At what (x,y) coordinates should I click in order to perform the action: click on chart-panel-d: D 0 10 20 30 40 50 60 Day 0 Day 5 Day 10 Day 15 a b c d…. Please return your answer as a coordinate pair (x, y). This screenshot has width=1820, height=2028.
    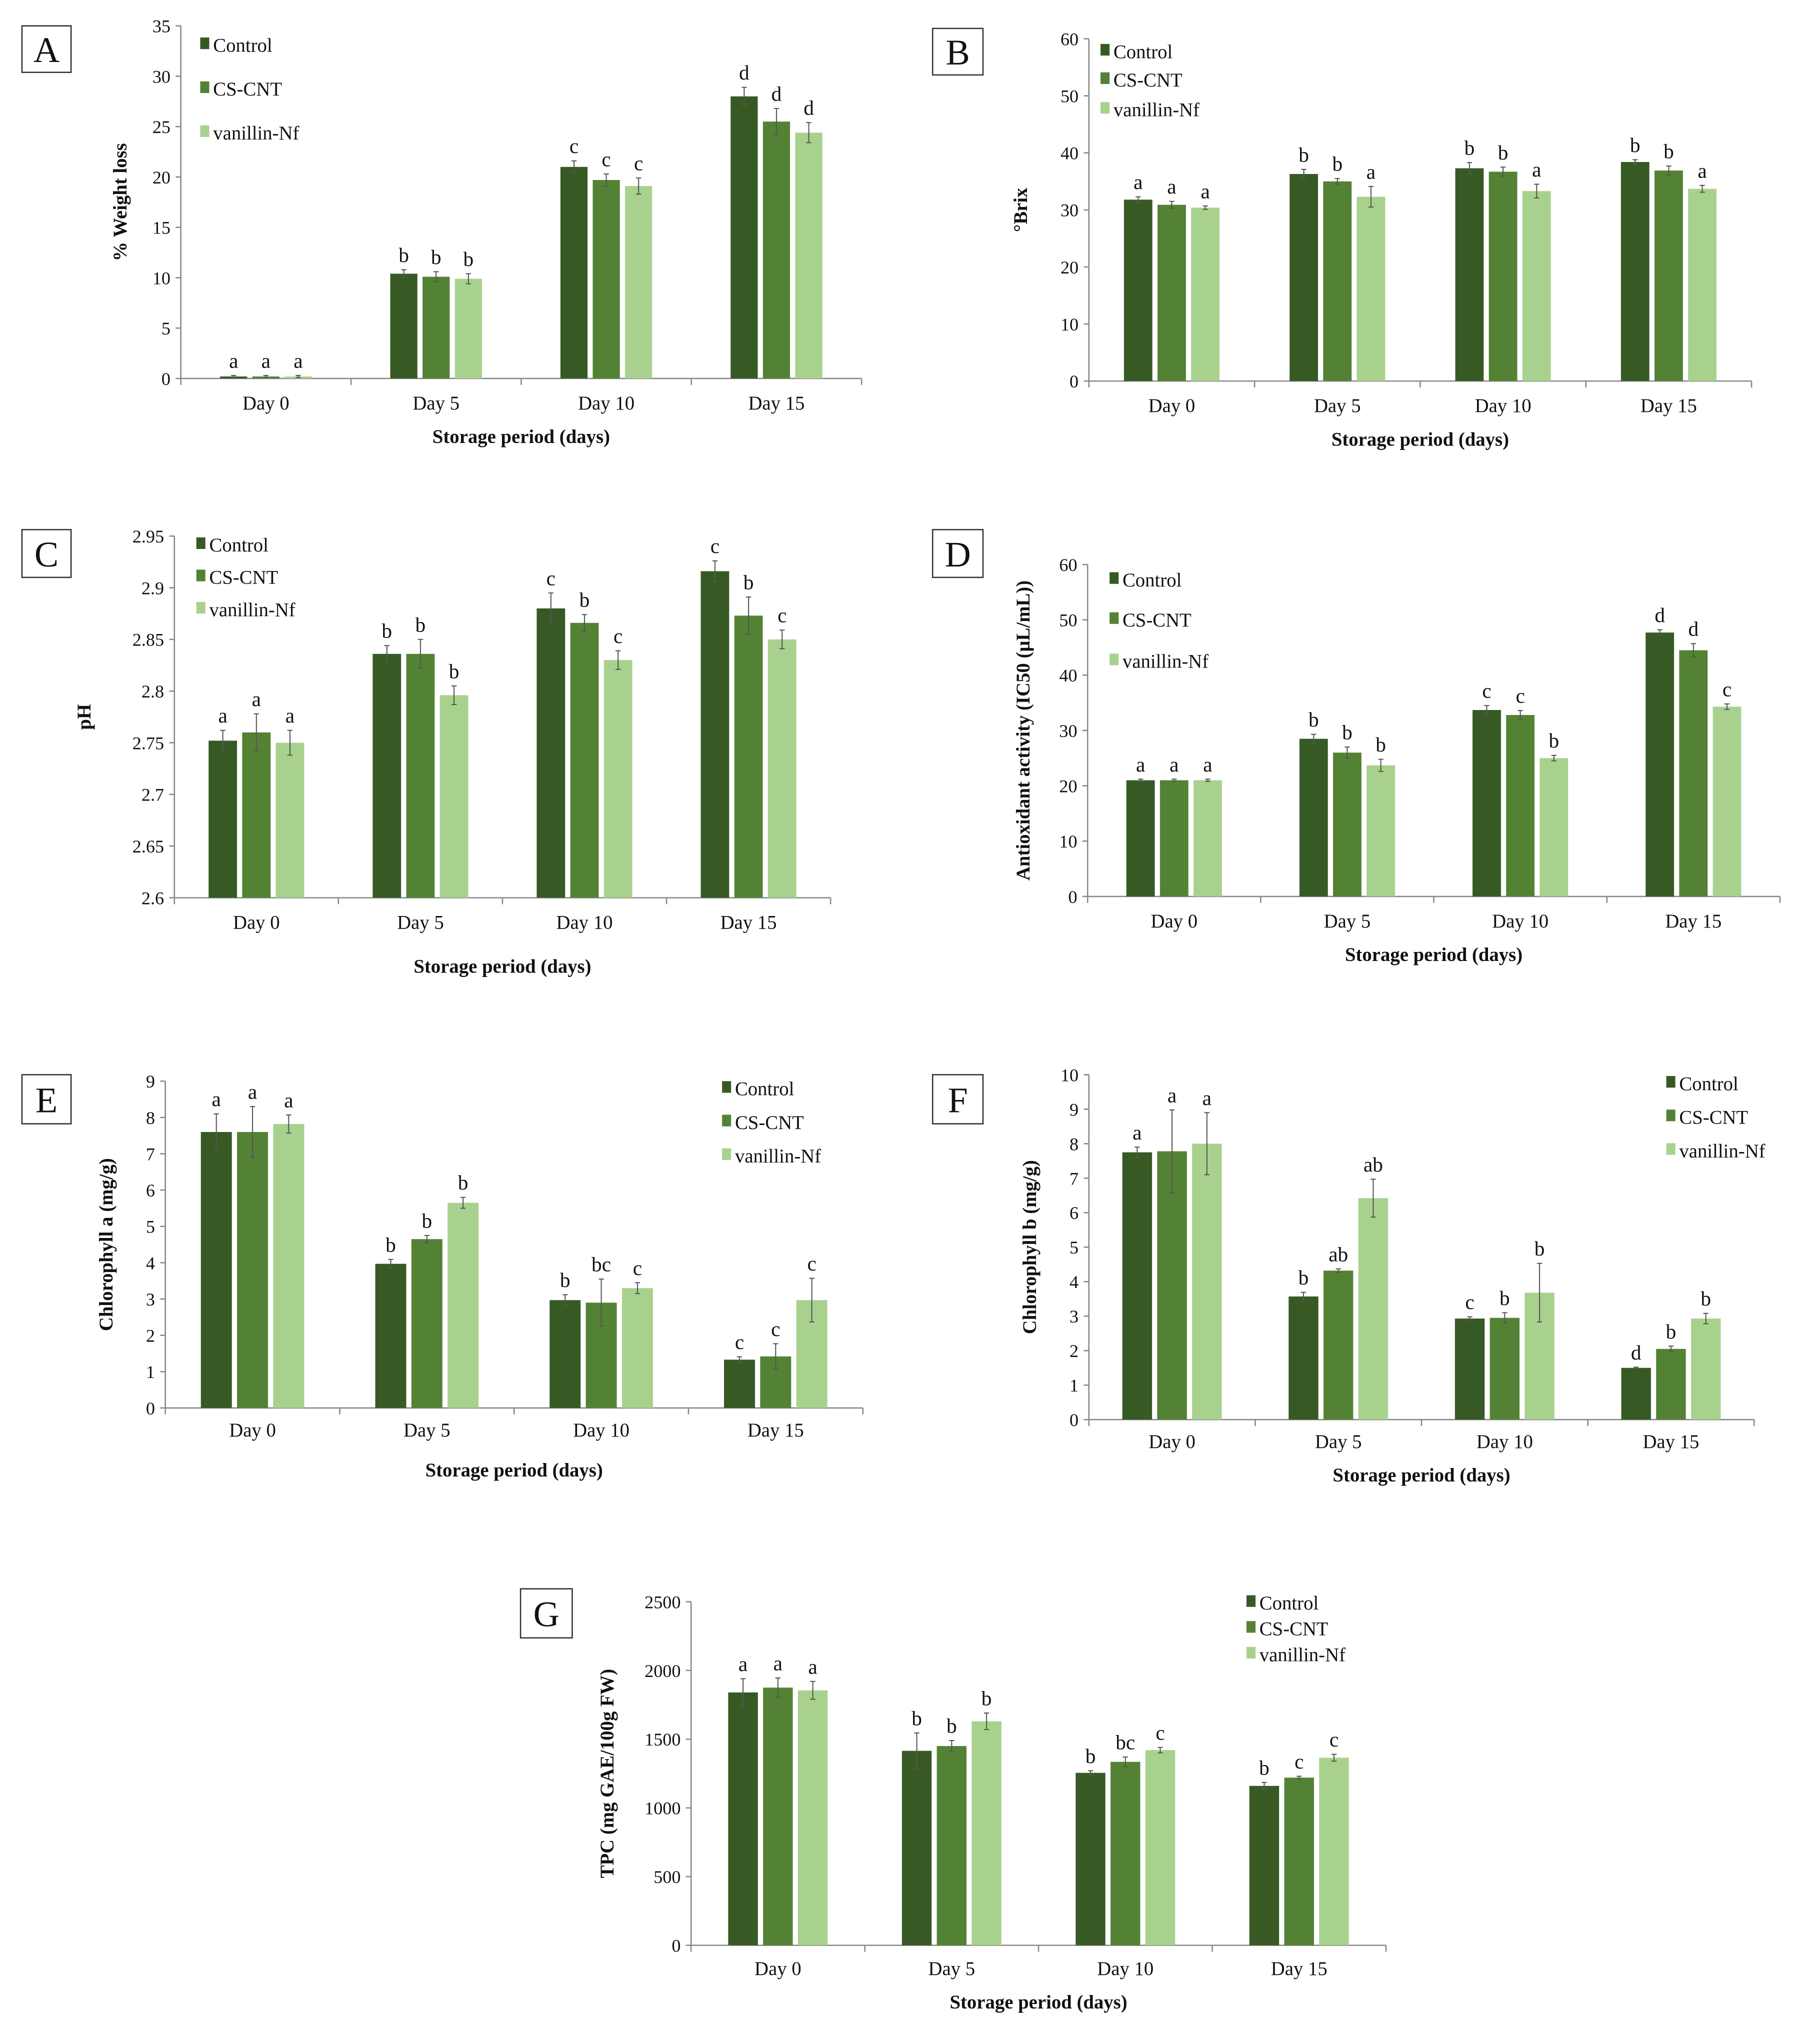
    Looking at the image, I should click on (1356, 747).